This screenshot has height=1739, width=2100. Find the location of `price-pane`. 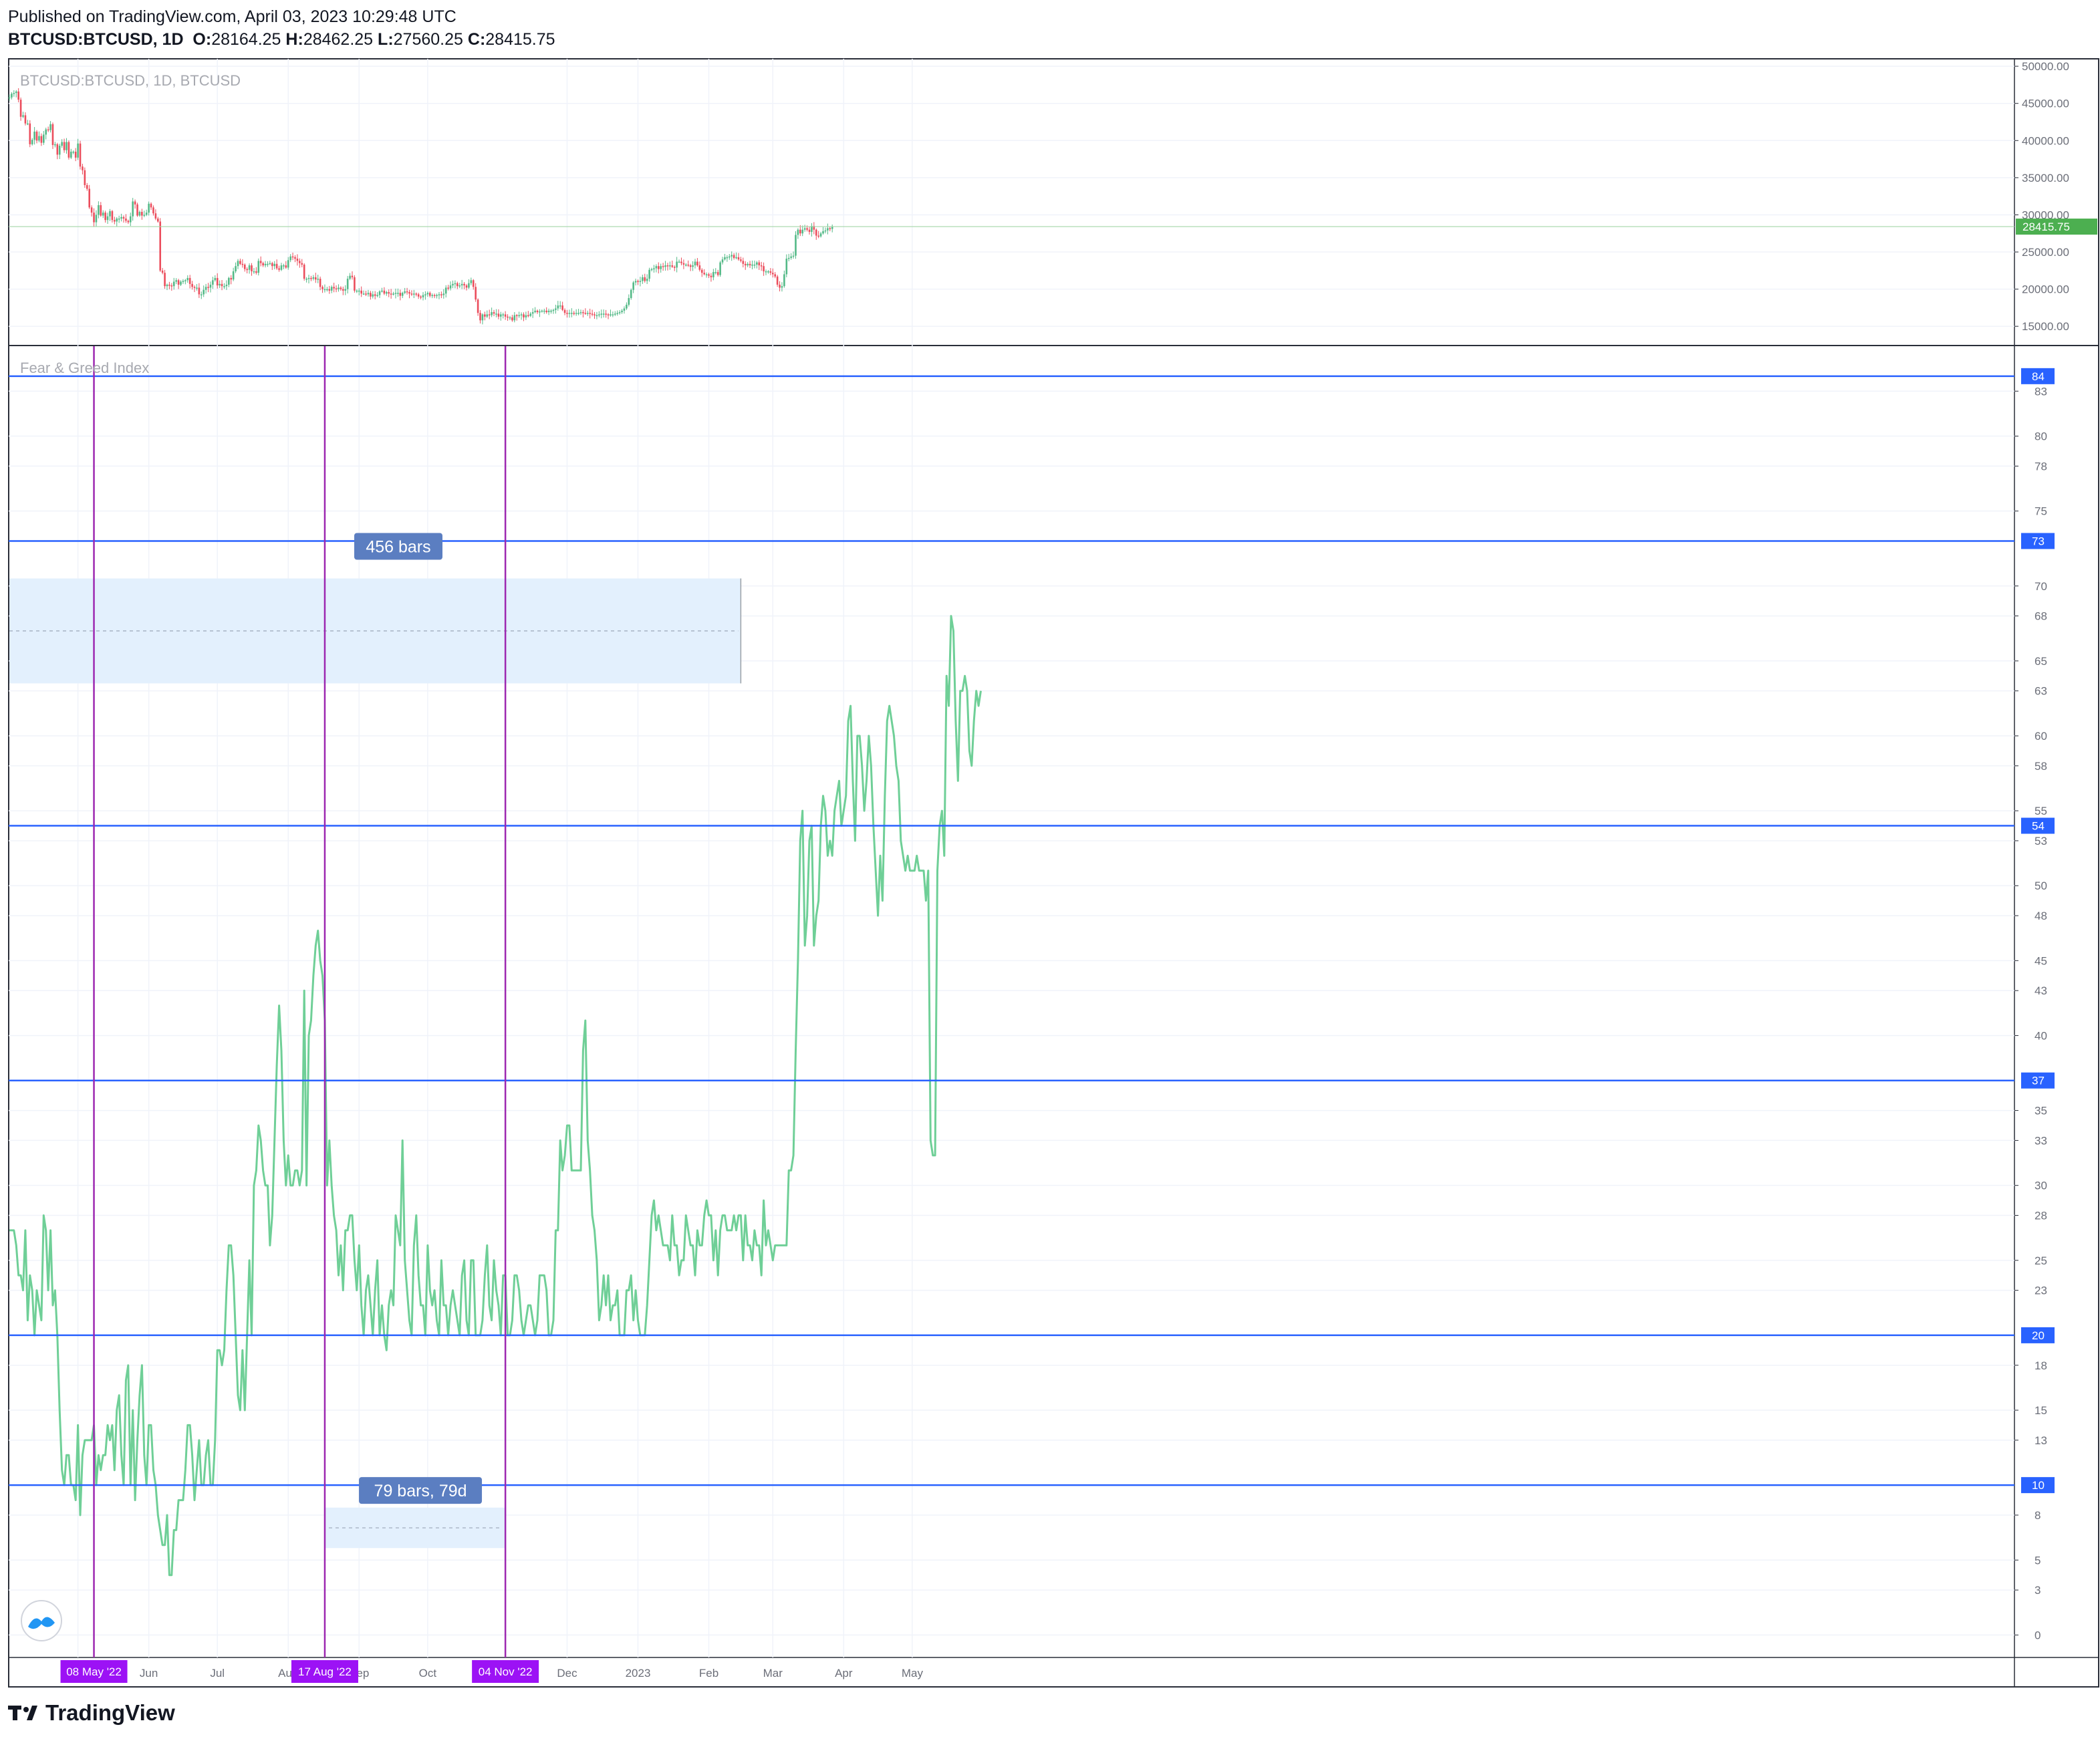

price-pane is located at coordinates (1011, 206).